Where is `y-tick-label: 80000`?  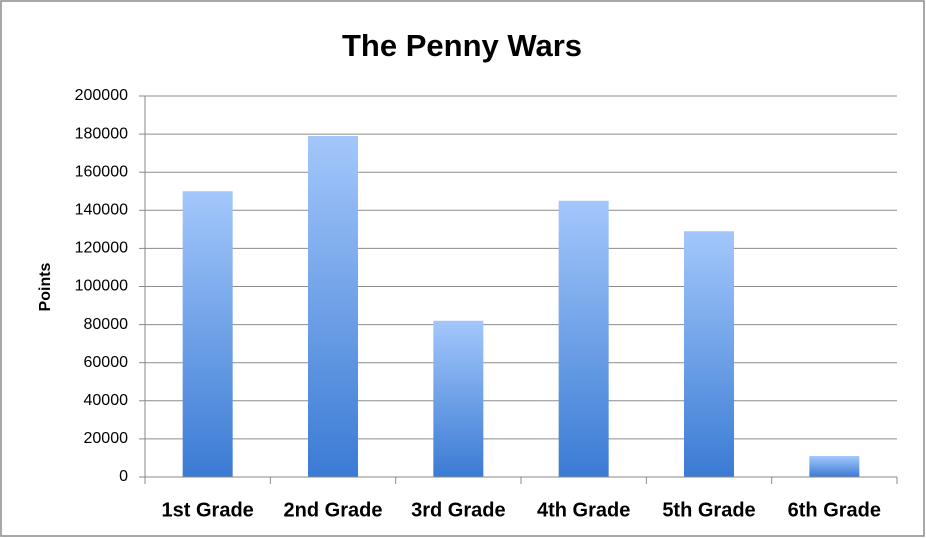 y-tick-label: 80000 is located at coordinates (106, 324).